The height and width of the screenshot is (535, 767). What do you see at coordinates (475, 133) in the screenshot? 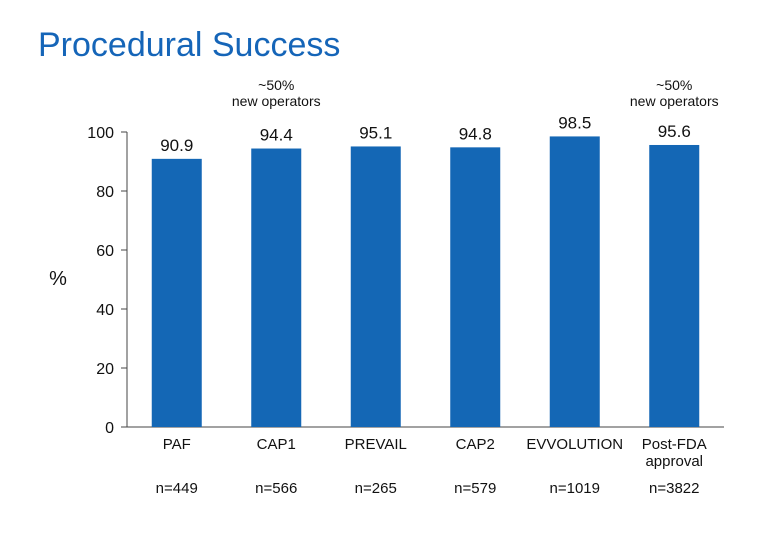
I see `data-label: 94.8` at bounding box center [475, 133].